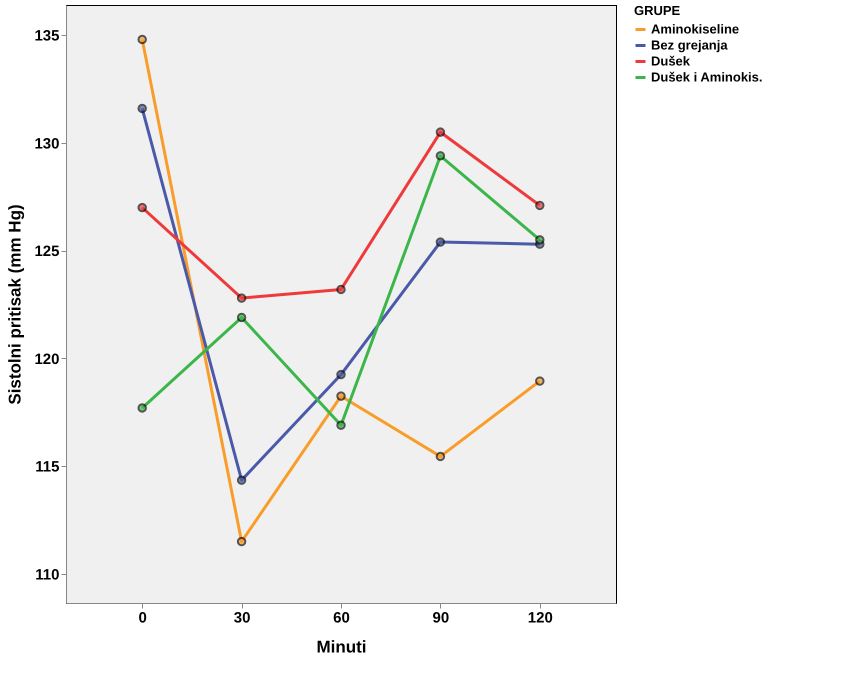 The image size is (843, 683). What do you see at coordinates (657, 10) in the screenshot?
I see `legend-title: GRUPE` at bounding box center [657, 10].